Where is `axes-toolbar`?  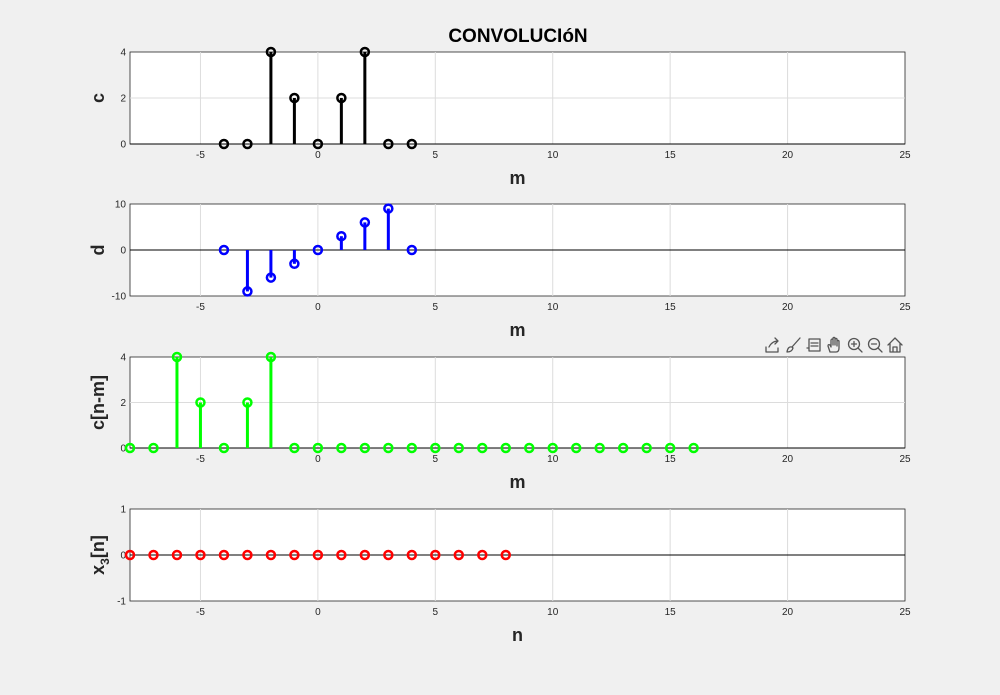
axes-toolbar is located at coordinates (834, 344).